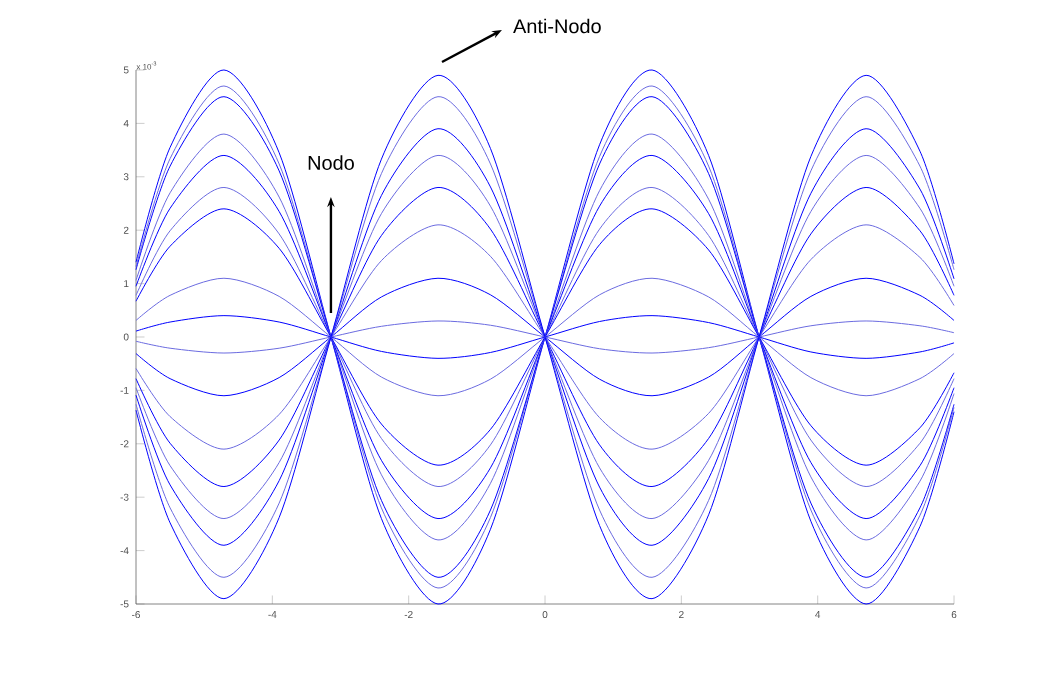  Describe the element at coordinates (557, 26) in the screenshot. I see `annotation: Anti-Nodo` at that location.